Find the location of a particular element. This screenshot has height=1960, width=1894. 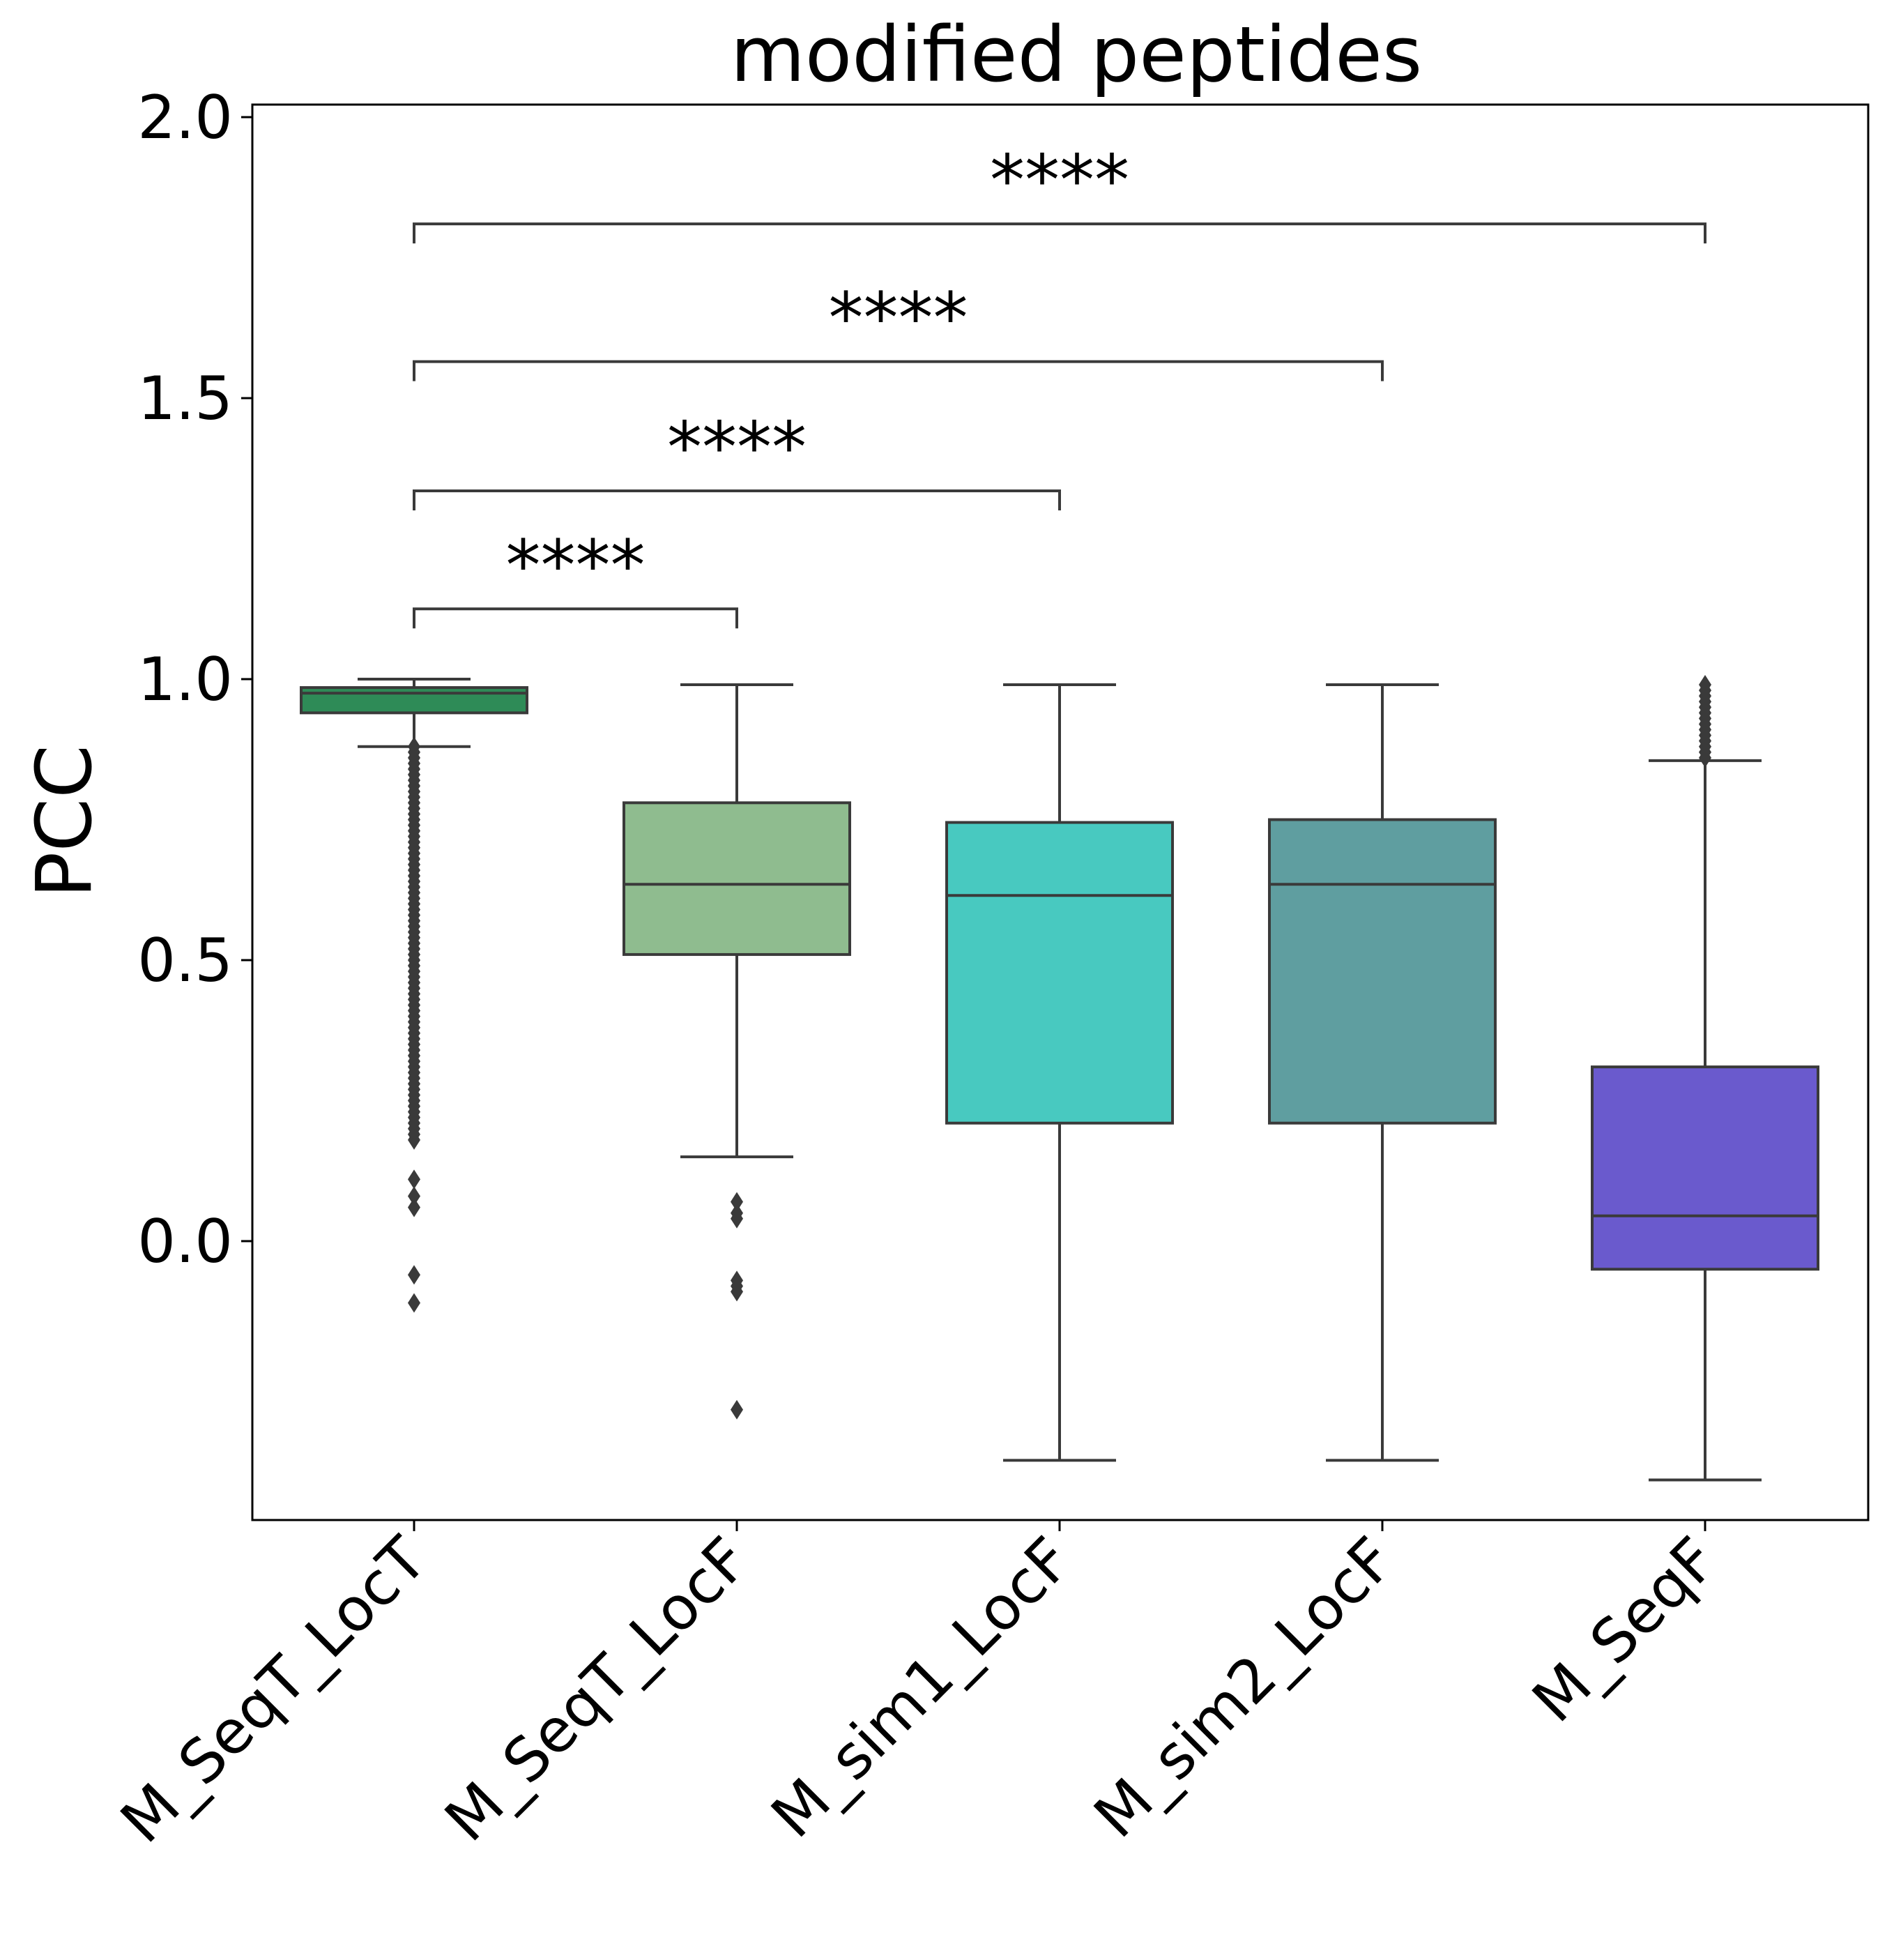

y-tick-label: 2.0 is located at coordinates (185, 118).